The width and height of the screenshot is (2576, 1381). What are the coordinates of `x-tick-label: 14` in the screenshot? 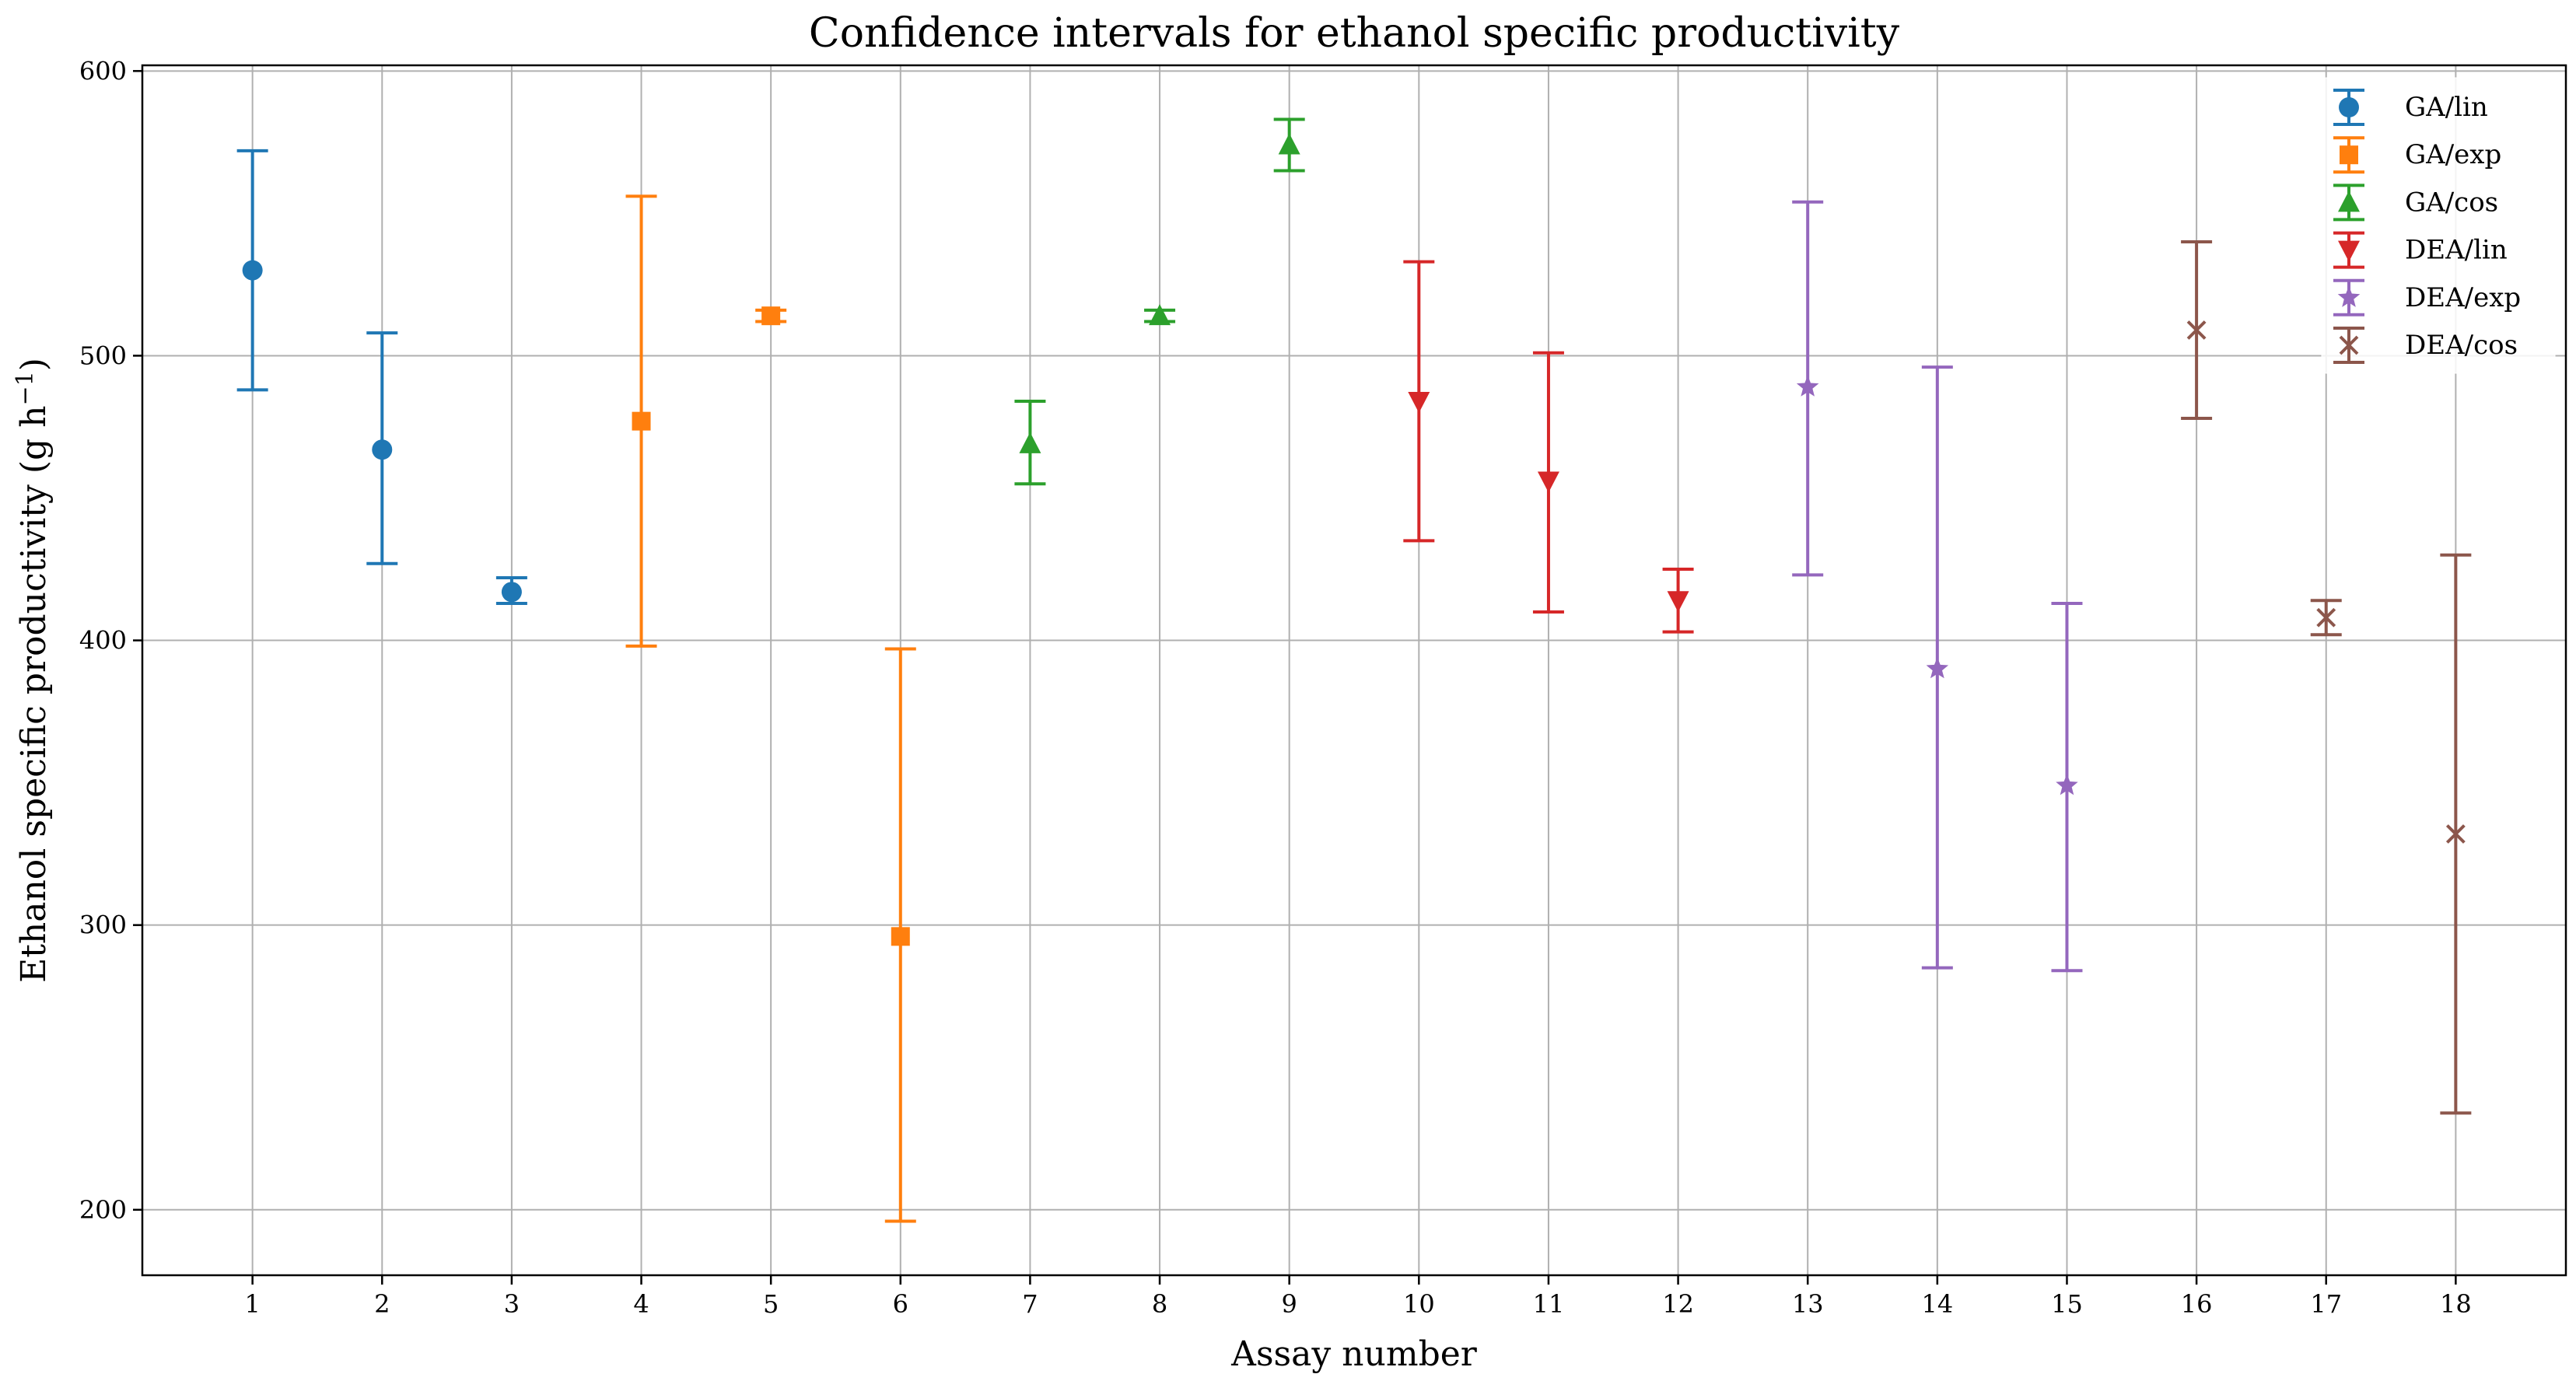 It's located at (1937, 1304).